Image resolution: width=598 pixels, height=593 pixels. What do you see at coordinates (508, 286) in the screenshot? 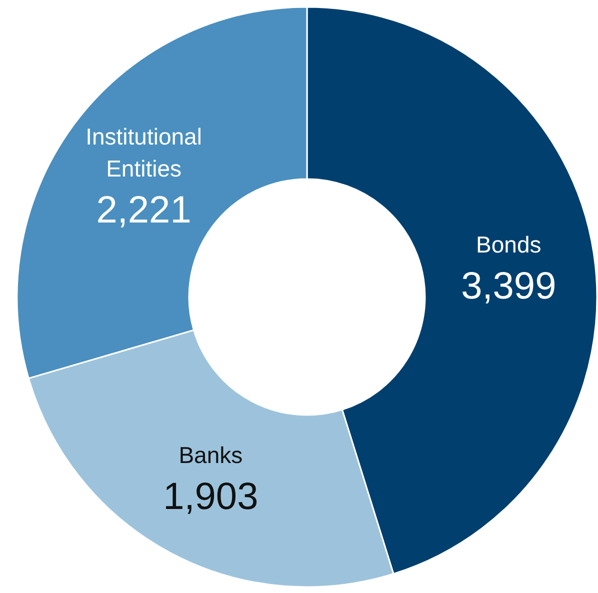
I see `data-label: 3,399` at bounding box center [508, 286].